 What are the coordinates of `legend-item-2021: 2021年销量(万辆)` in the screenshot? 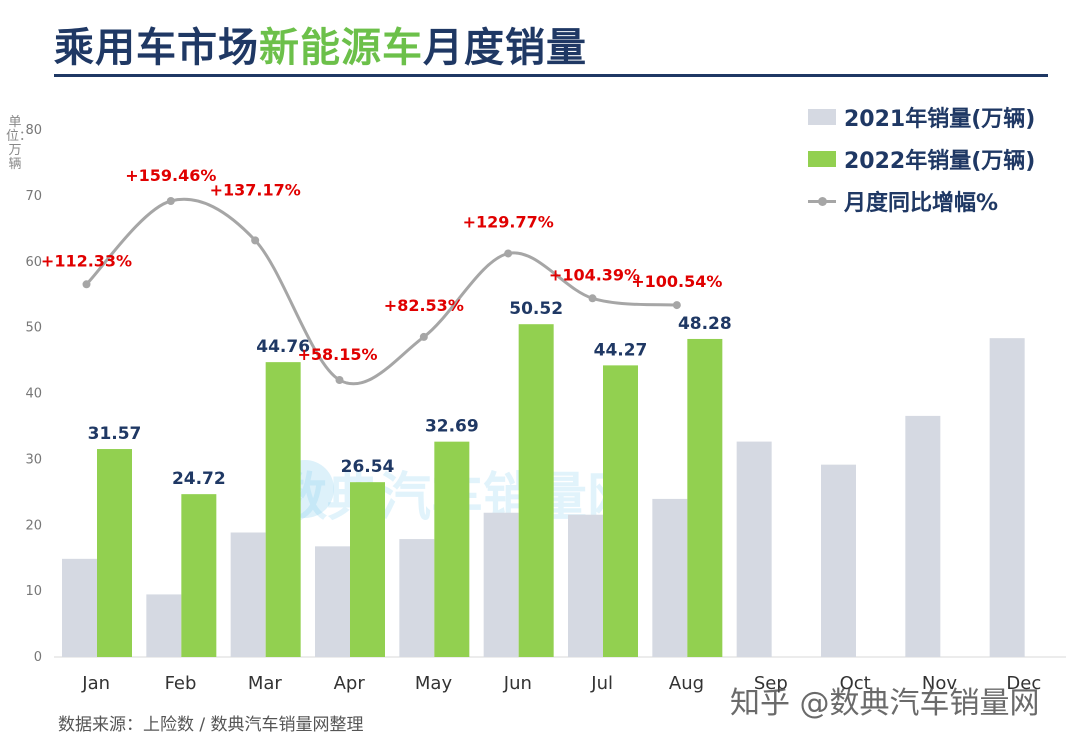 It's located at (938, 117).